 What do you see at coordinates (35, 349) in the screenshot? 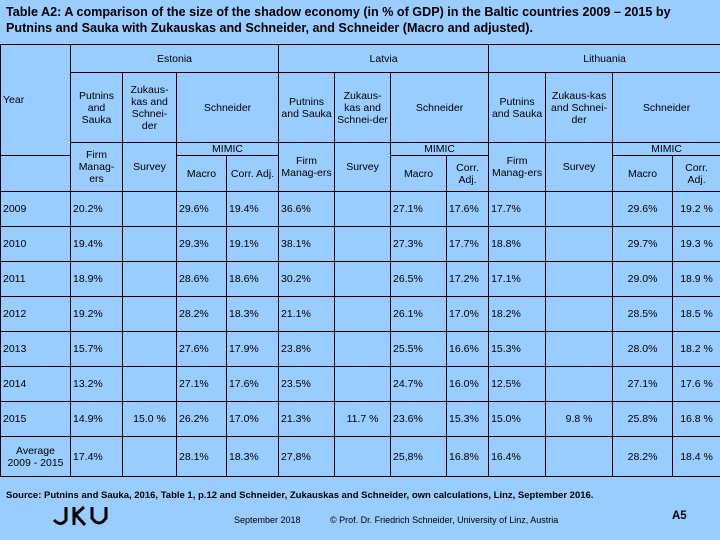
I see `year-cell: 2013` at bounding box center [35, 349].